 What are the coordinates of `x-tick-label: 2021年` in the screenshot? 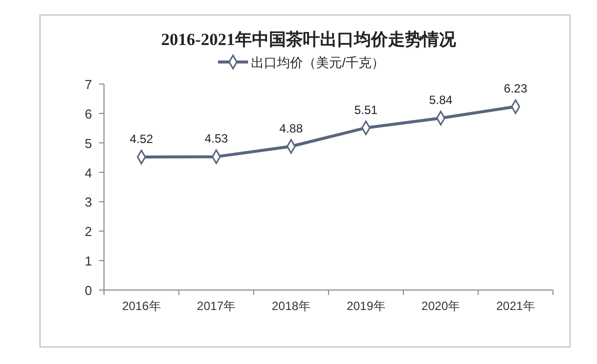 It's located at (515, 306).